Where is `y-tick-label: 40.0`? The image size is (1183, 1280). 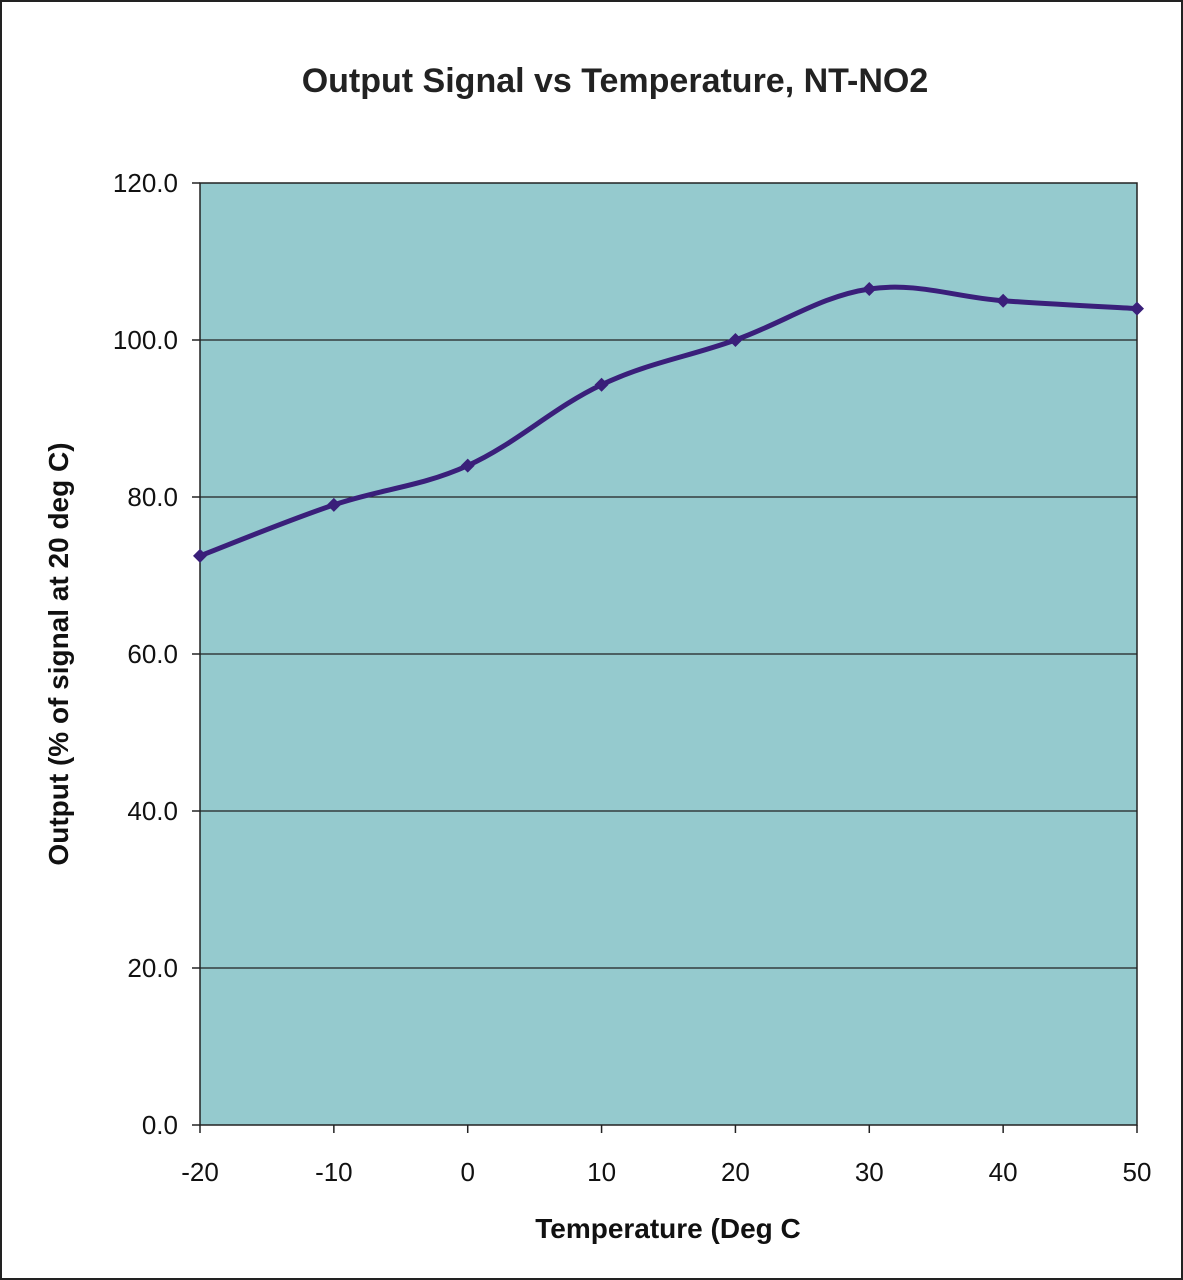
y-tick-label: 40.0 is located at coordinates (152, 811).